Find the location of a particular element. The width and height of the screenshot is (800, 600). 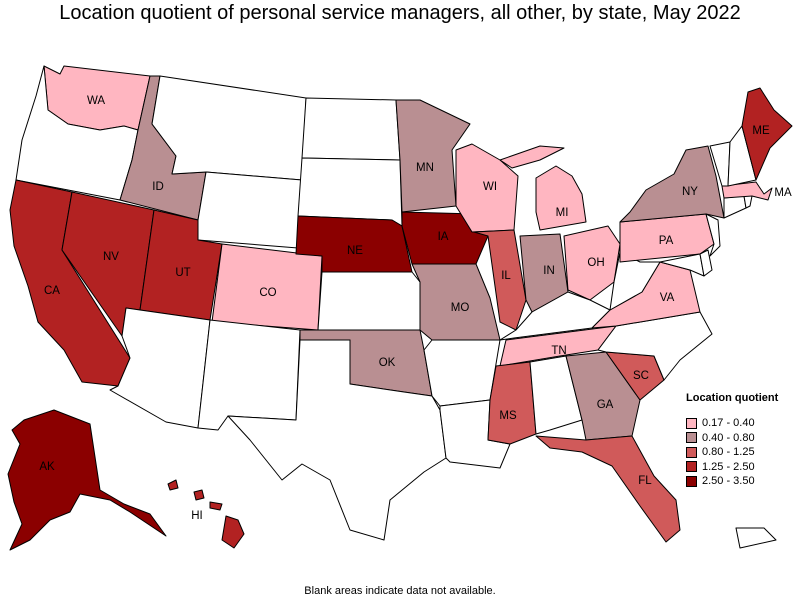

label-nv: NV is located at coordinates (111, 257).